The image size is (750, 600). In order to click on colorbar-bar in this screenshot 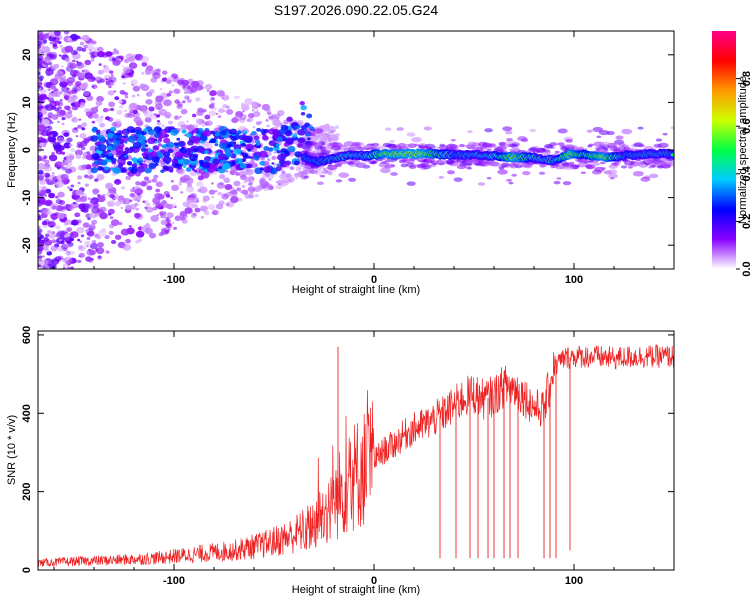, I will do `click(724, 150)`.